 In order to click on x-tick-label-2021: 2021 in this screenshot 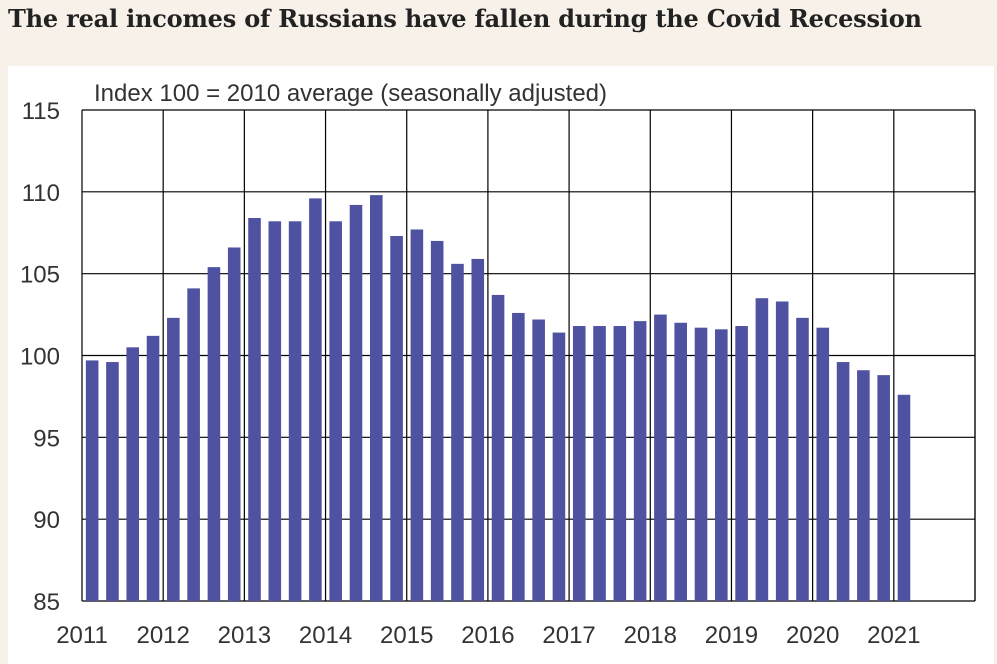, I will do `click(893, 635)`.